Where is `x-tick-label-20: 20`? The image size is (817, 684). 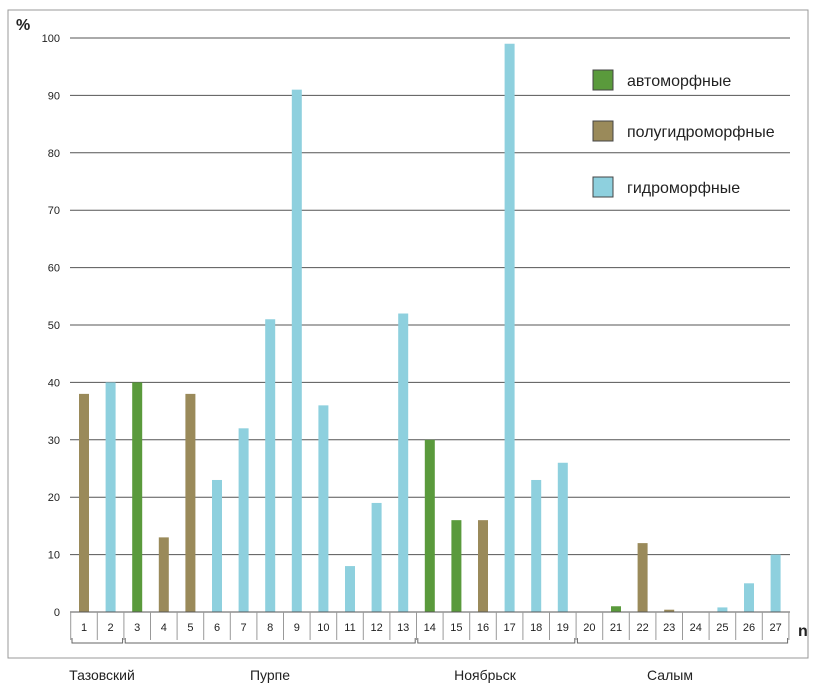
x-tick-label-20: 20 is located at coordinates (589, 628).